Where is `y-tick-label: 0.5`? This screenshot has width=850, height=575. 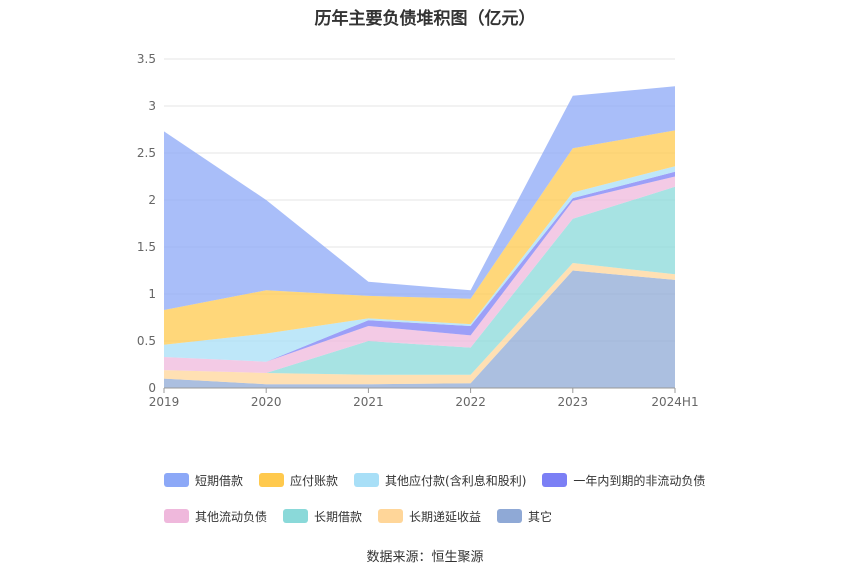 y-tick-label: 0.5 is located at coordinates (146, 341).